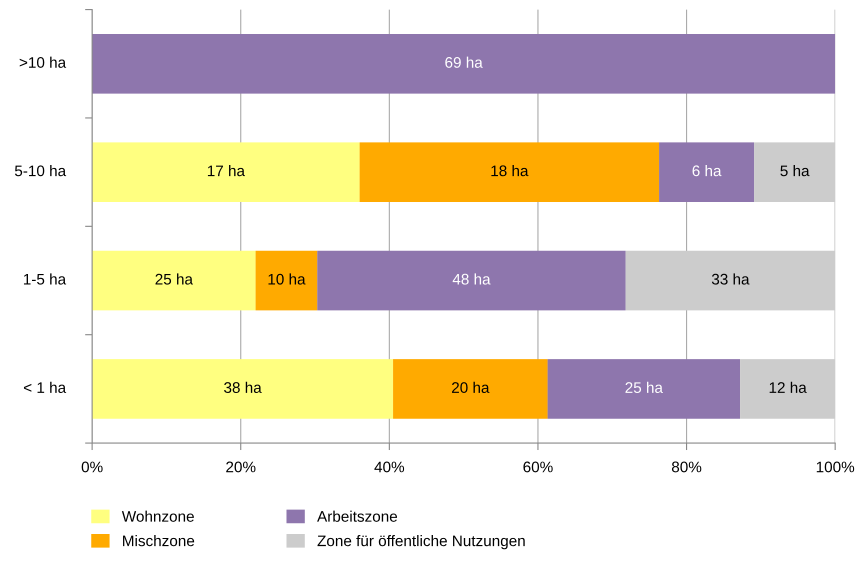  I want to click on x-tick-label: 60%, so click(538, 467).